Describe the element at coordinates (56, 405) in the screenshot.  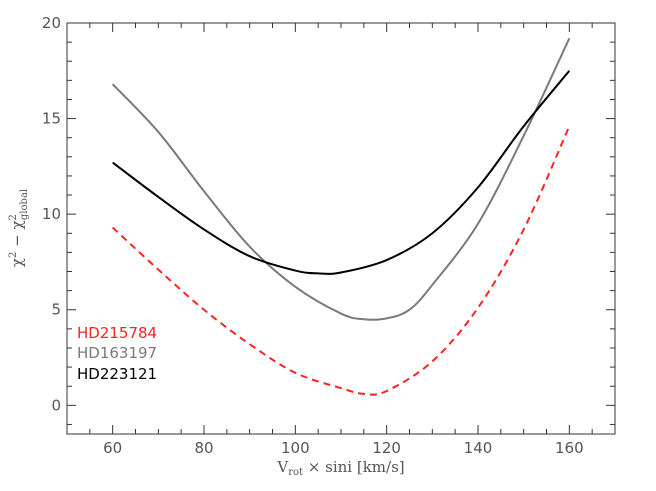
I see `y-tick-label: 0` at that location.